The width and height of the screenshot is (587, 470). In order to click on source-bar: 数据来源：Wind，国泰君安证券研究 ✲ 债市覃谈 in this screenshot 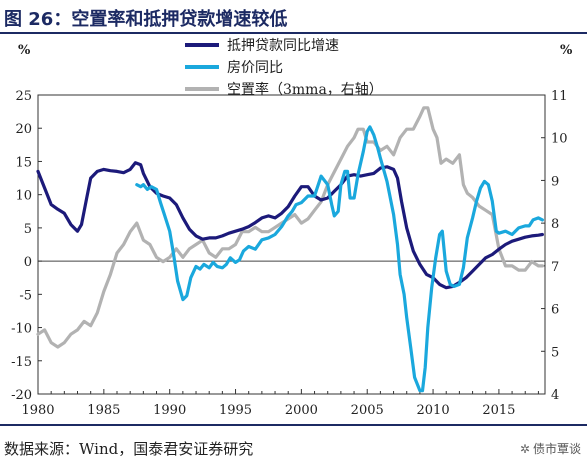, I will do `click(293, 447)`.